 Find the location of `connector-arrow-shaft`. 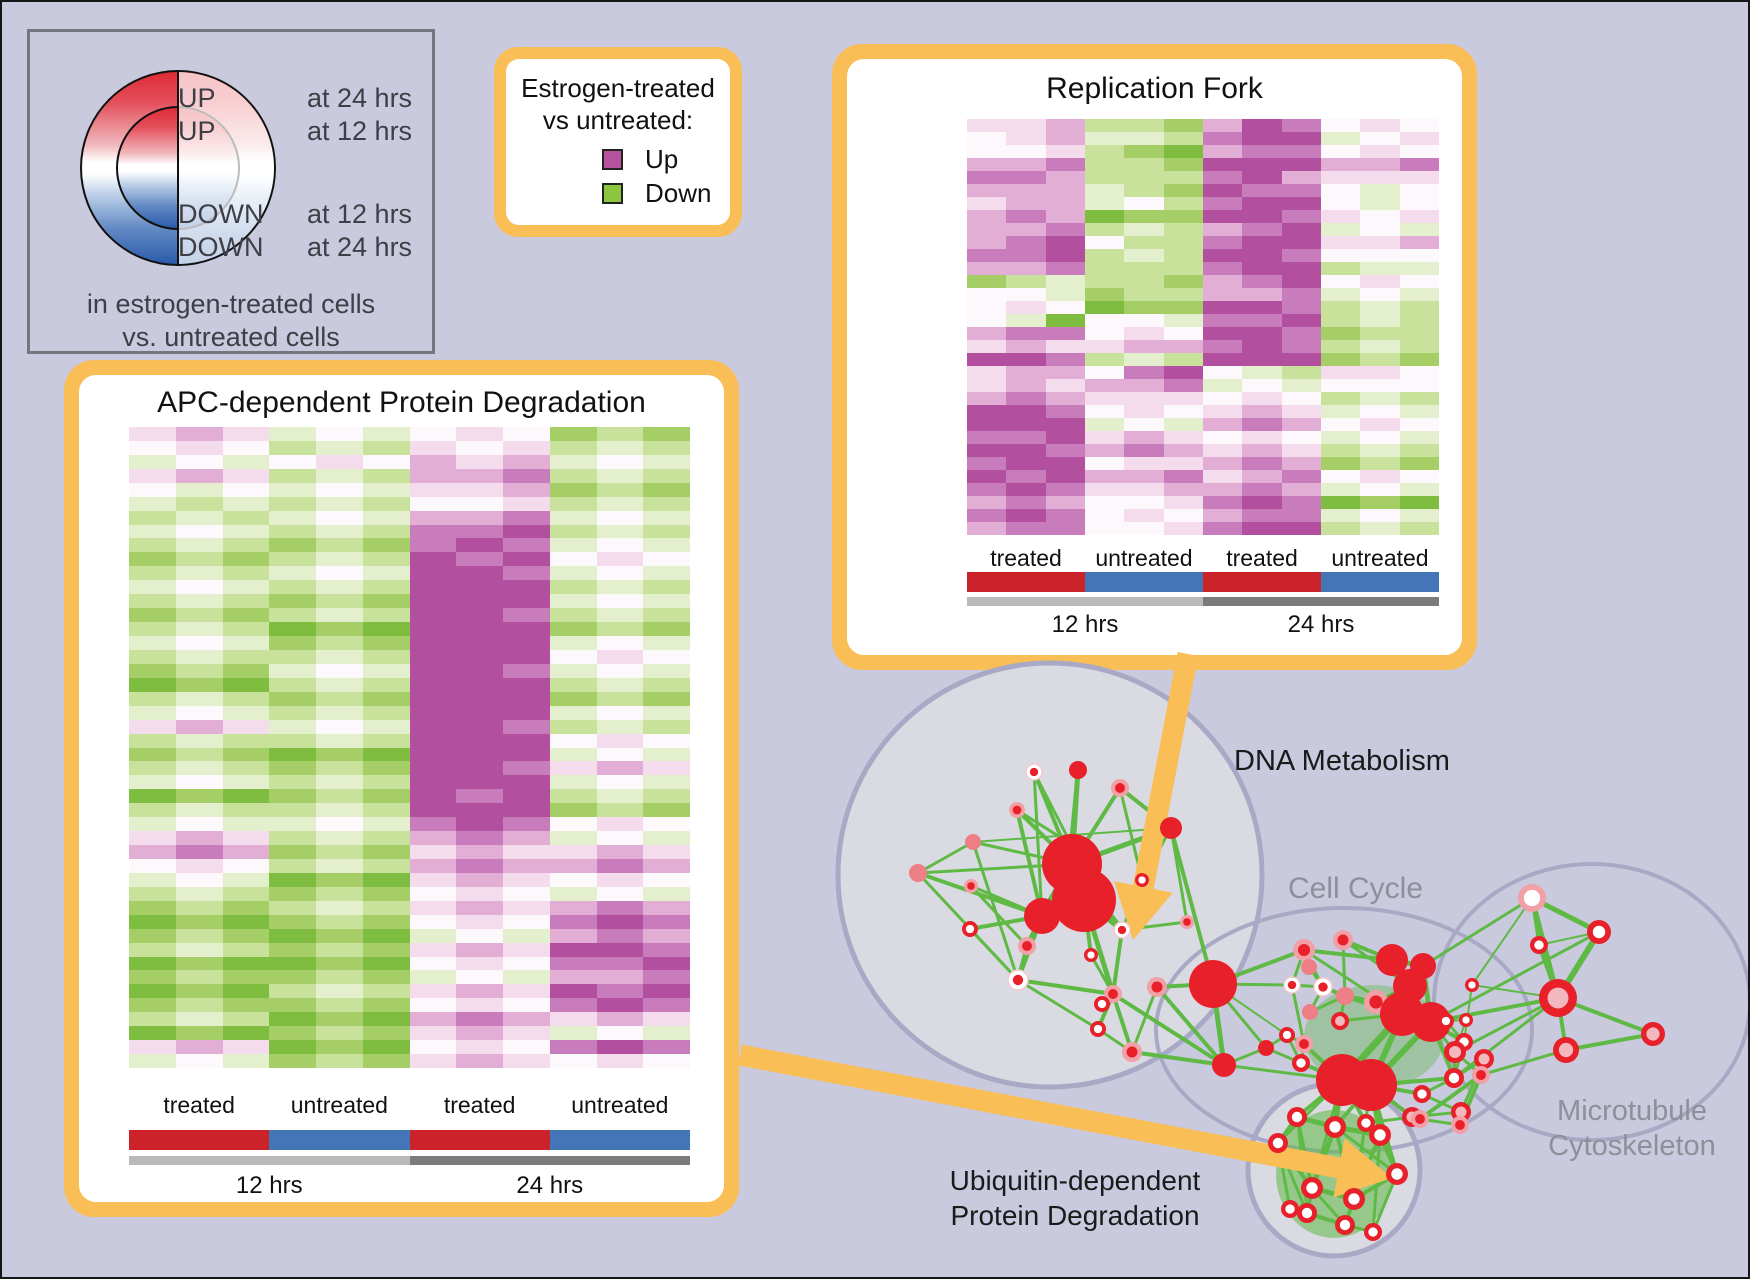

connector-arrow-shaft is located at coordinates (1039, 1111).